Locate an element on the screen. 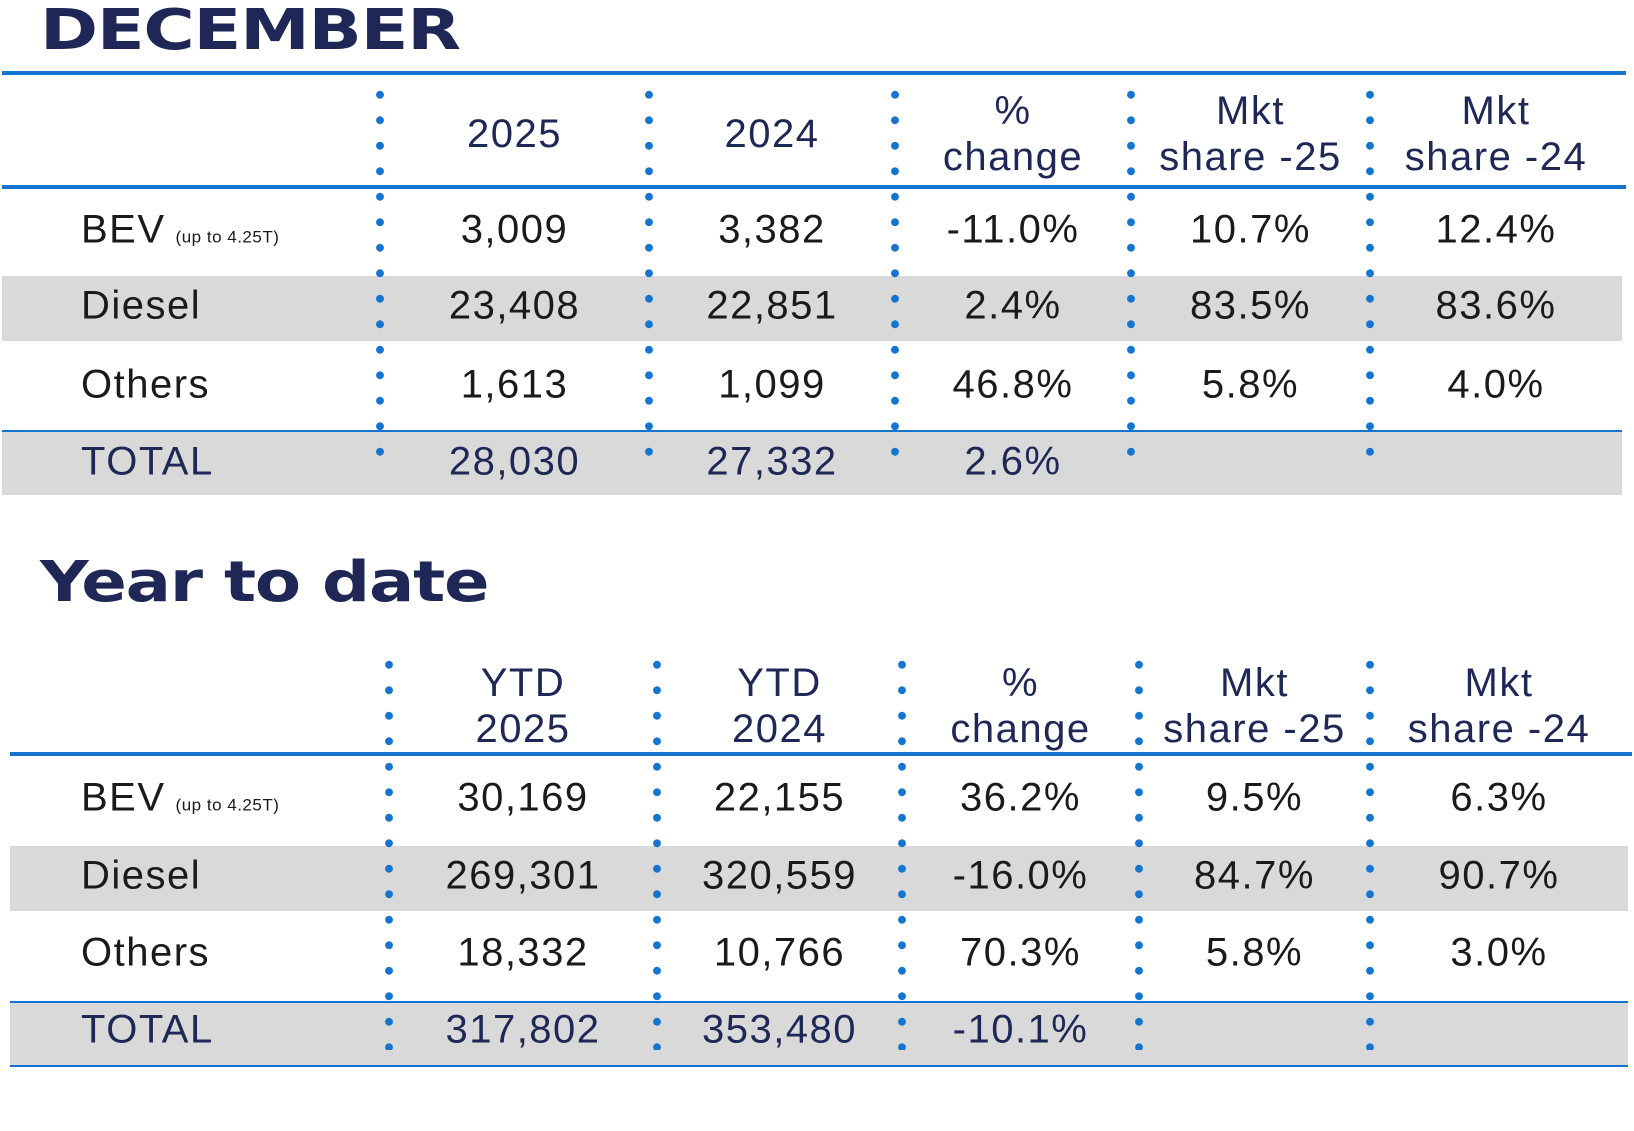 The height and width of the screenshot is (1131, 1634). december-cell: 46.8% is located at coordinates (1013, 384).